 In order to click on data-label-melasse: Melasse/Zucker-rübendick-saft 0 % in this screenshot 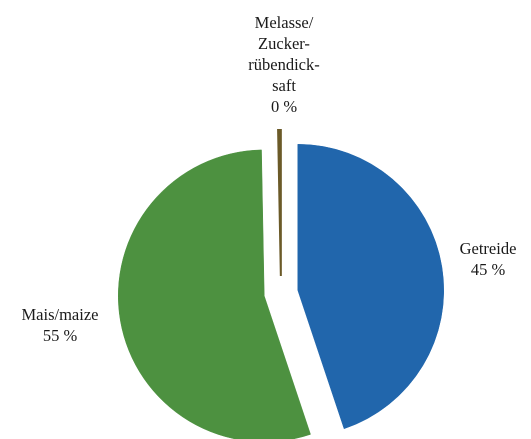, I will do `click(283, 64)`.